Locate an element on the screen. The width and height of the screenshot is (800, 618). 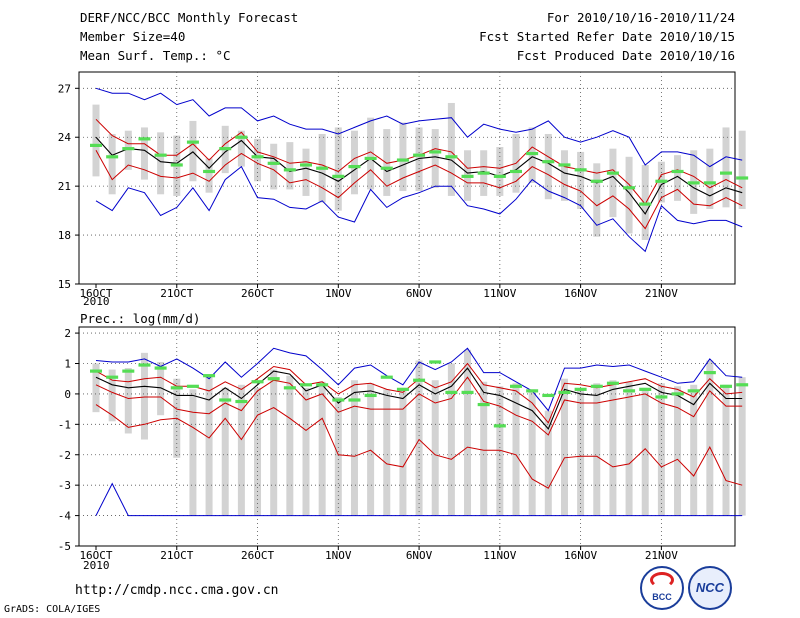
precip-y-tick-label: 2 is located at coordinates (67, 333).